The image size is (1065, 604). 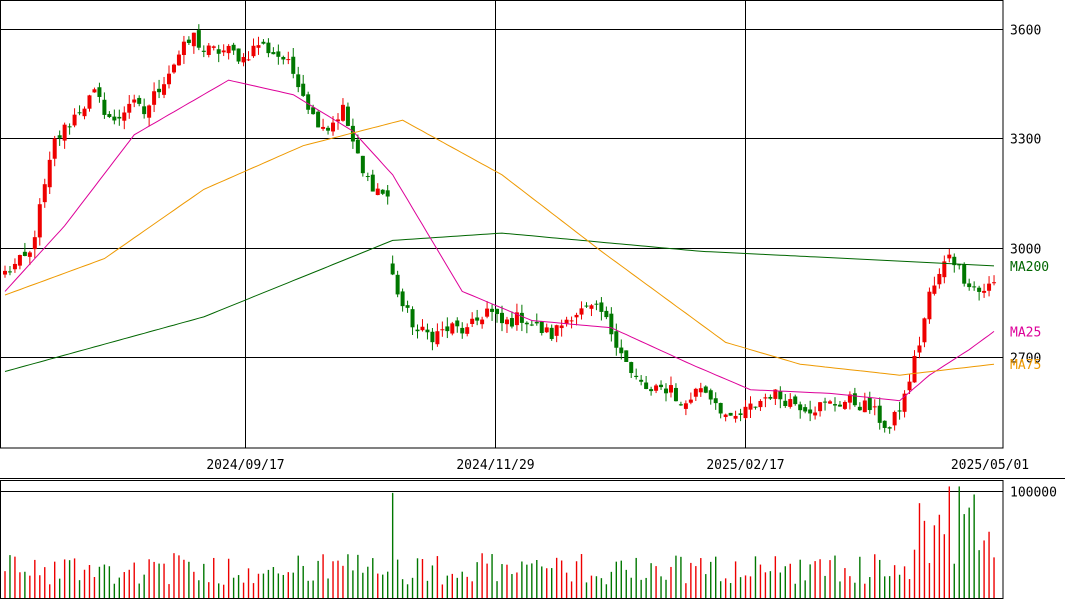 What do you see at coordinates (1025, 250) in the screenshot?
I see `y-tick-label: 3000` at bounding box center [1025, 250].